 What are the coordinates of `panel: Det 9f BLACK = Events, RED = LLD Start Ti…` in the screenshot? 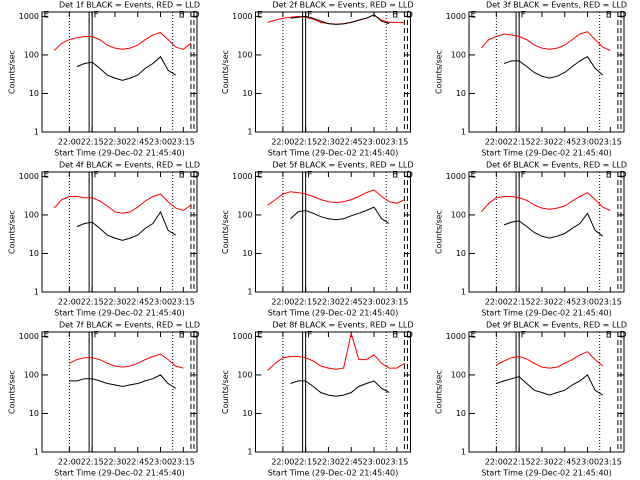 It's located at (531, 399).